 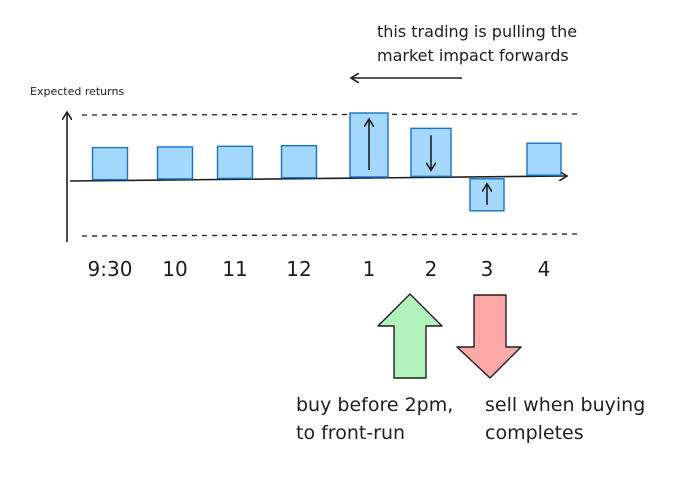 What do you see at coordinates (110, 269) in the screenshot?
I see `x-tick-label: 9:30` at bounding box center [110, 269].